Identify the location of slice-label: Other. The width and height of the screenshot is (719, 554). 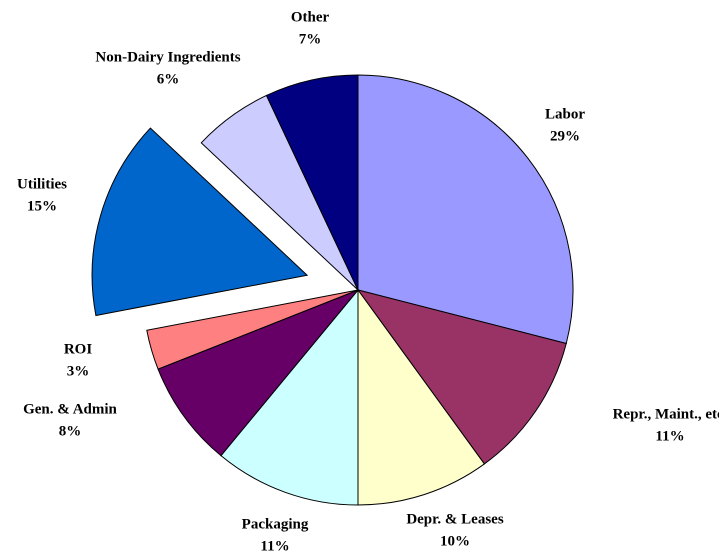
(310, 17).